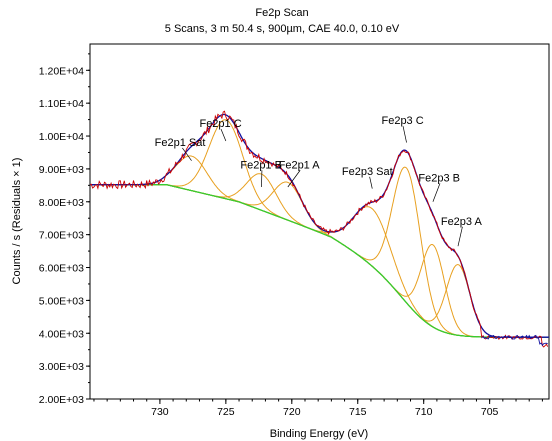 This screenshot has width=552, height=441. I want to click on peak-label: Fe2p1 Sat, so click(180, 143).